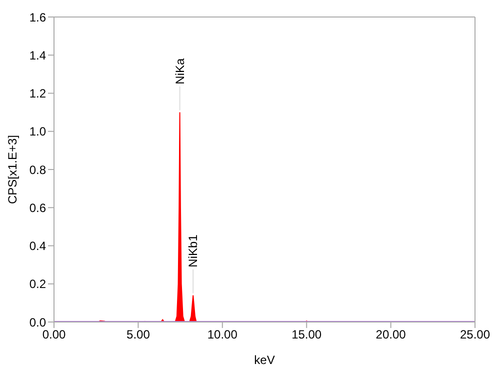 This screenshot has height=376, width=500. I want to click on x-tick-label: 25.00, so click(475, 335).